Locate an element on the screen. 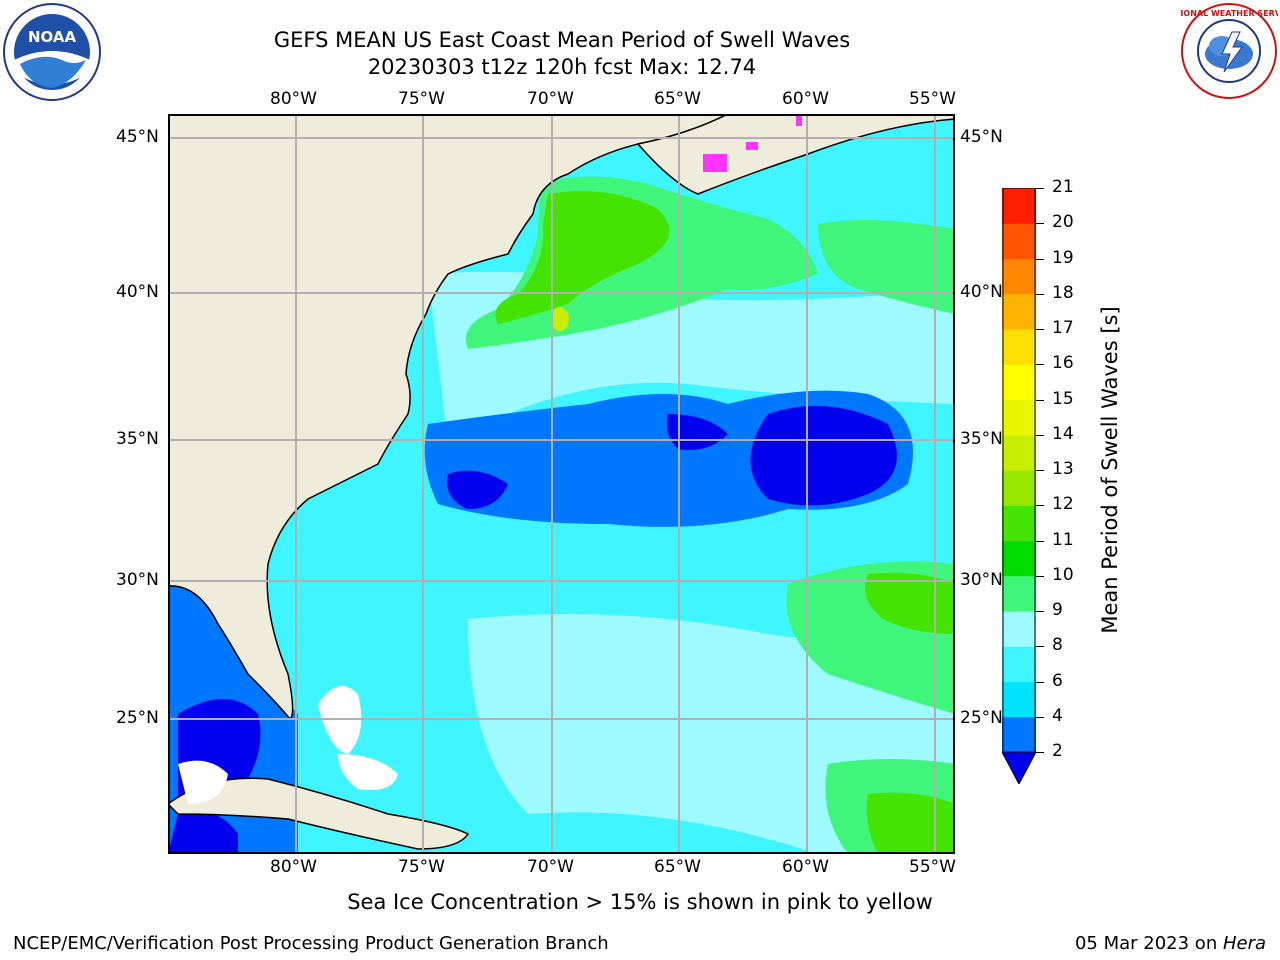 The image size is (1280, 960). lat-label-right-30n: 30°N is located at coordinates (981, 580).